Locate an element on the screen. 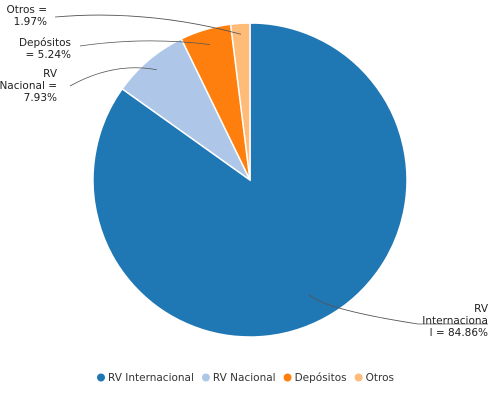  legend-marker-rv-nacional is located at coordinates (205, 377).